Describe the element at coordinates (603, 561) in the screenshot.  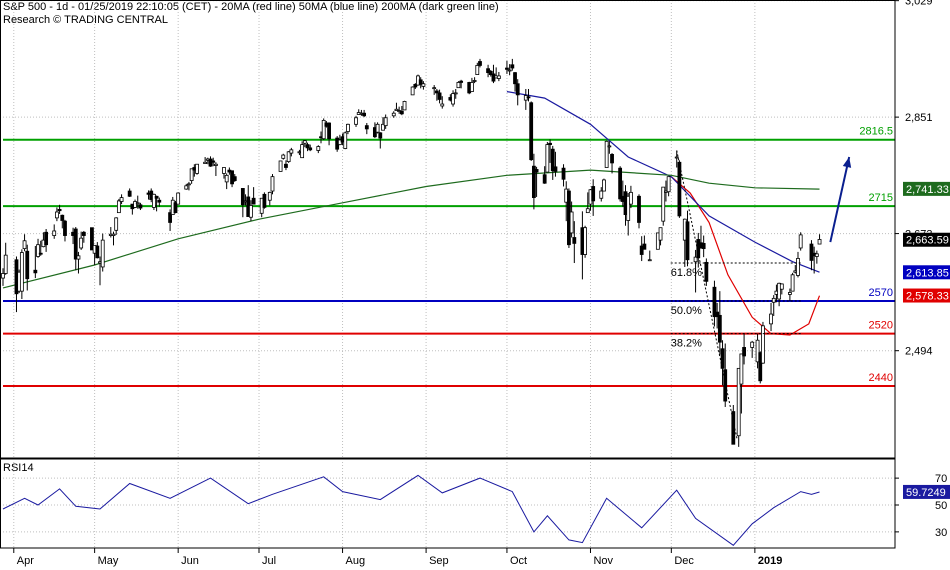
I see `x-tick-label-7: Nov` at that location.